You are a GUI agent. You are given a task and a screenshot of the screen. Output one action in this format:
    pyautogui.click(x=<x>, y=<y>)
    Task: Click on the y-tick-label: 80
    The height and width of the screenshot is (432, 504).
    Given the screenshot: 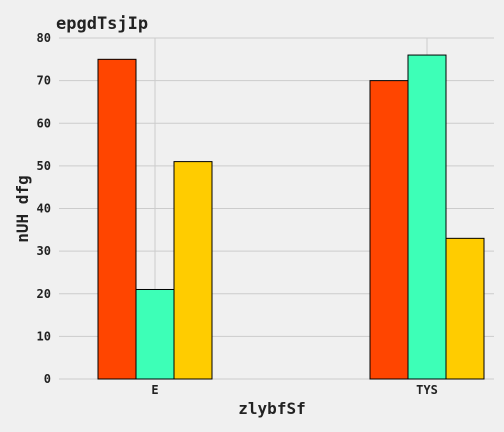 What is the action you would take?
    pyautogui.click(x=44, y=38)
    